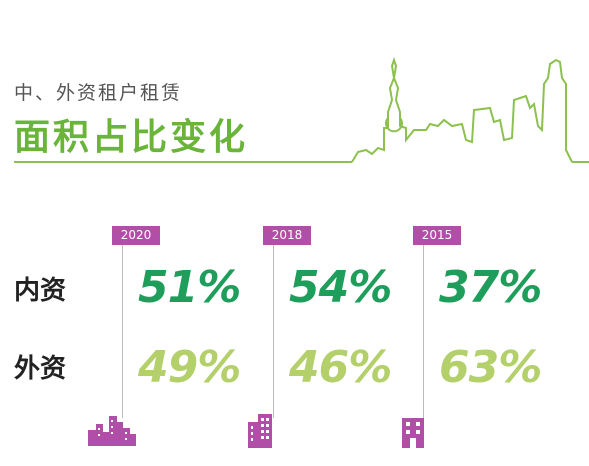 This screenshot has width=589, height=466. What do you see at coordinates (131, 137) in the screenshot?
I see `page-title: 面积占比变化` at bounding box center [131, 137].